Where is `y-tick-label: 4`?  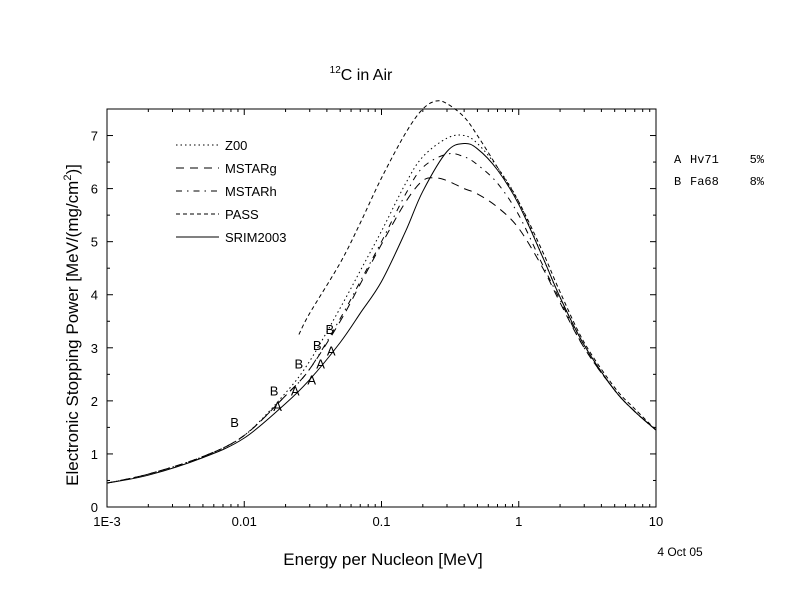 y-tick-label: 4 is located at coordinates (94, 295).